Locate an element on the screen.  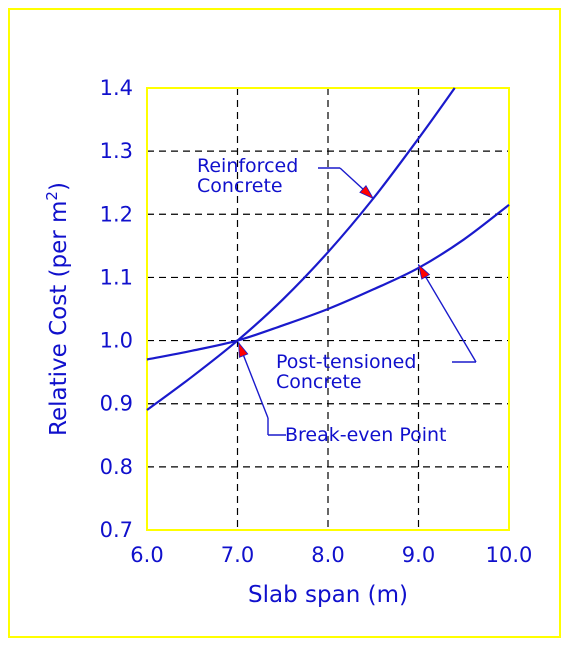
y-axis-title-close: ) is located at coordinates (59, 186).